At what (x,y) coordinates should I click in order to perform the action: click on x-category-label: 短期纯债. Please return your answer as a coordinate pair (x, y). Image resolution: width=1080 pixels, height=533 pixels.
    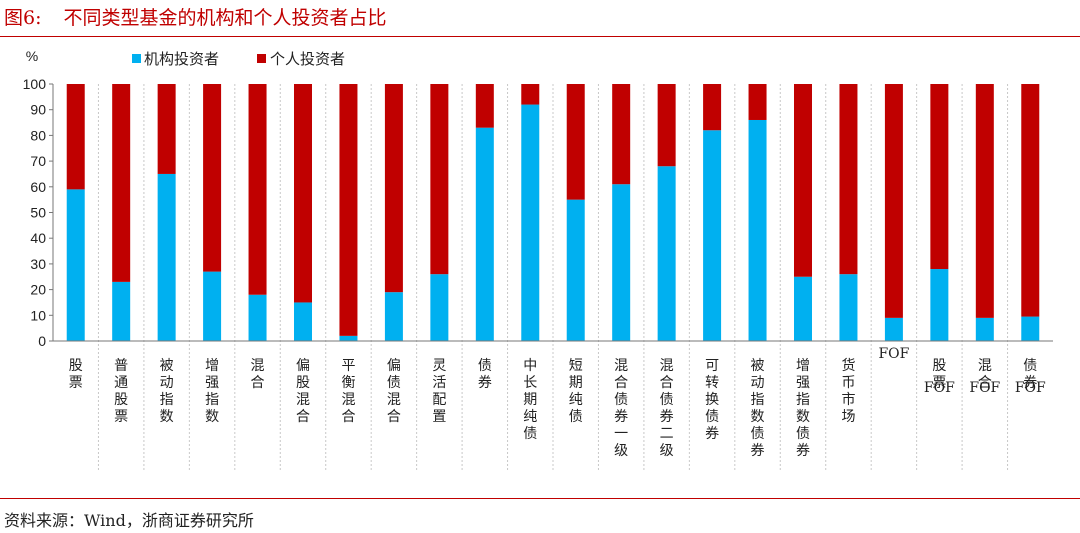
    Looking at the image, I should click on (576, 391).